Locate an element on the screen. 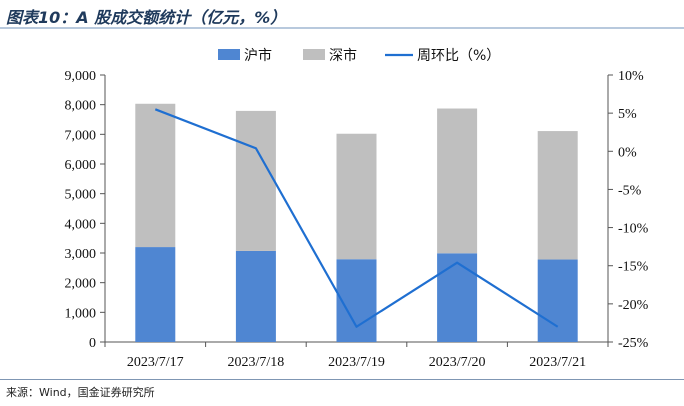  legend-label-line: 周环比（%） is located at coordinates (458, 56).